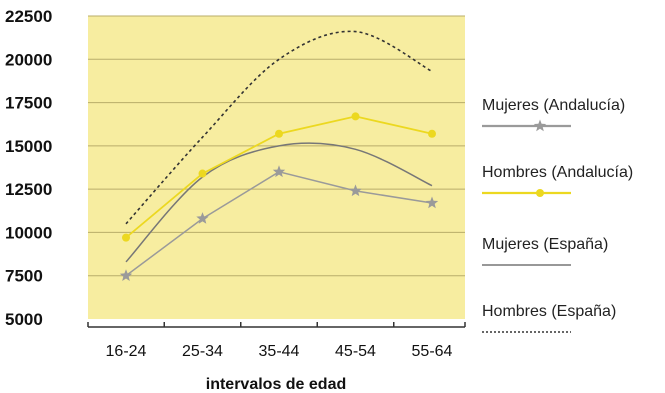  Describe the element at coordinates (24, 276) in the screenshot. I see `y-tick-label: 7500` at that location.